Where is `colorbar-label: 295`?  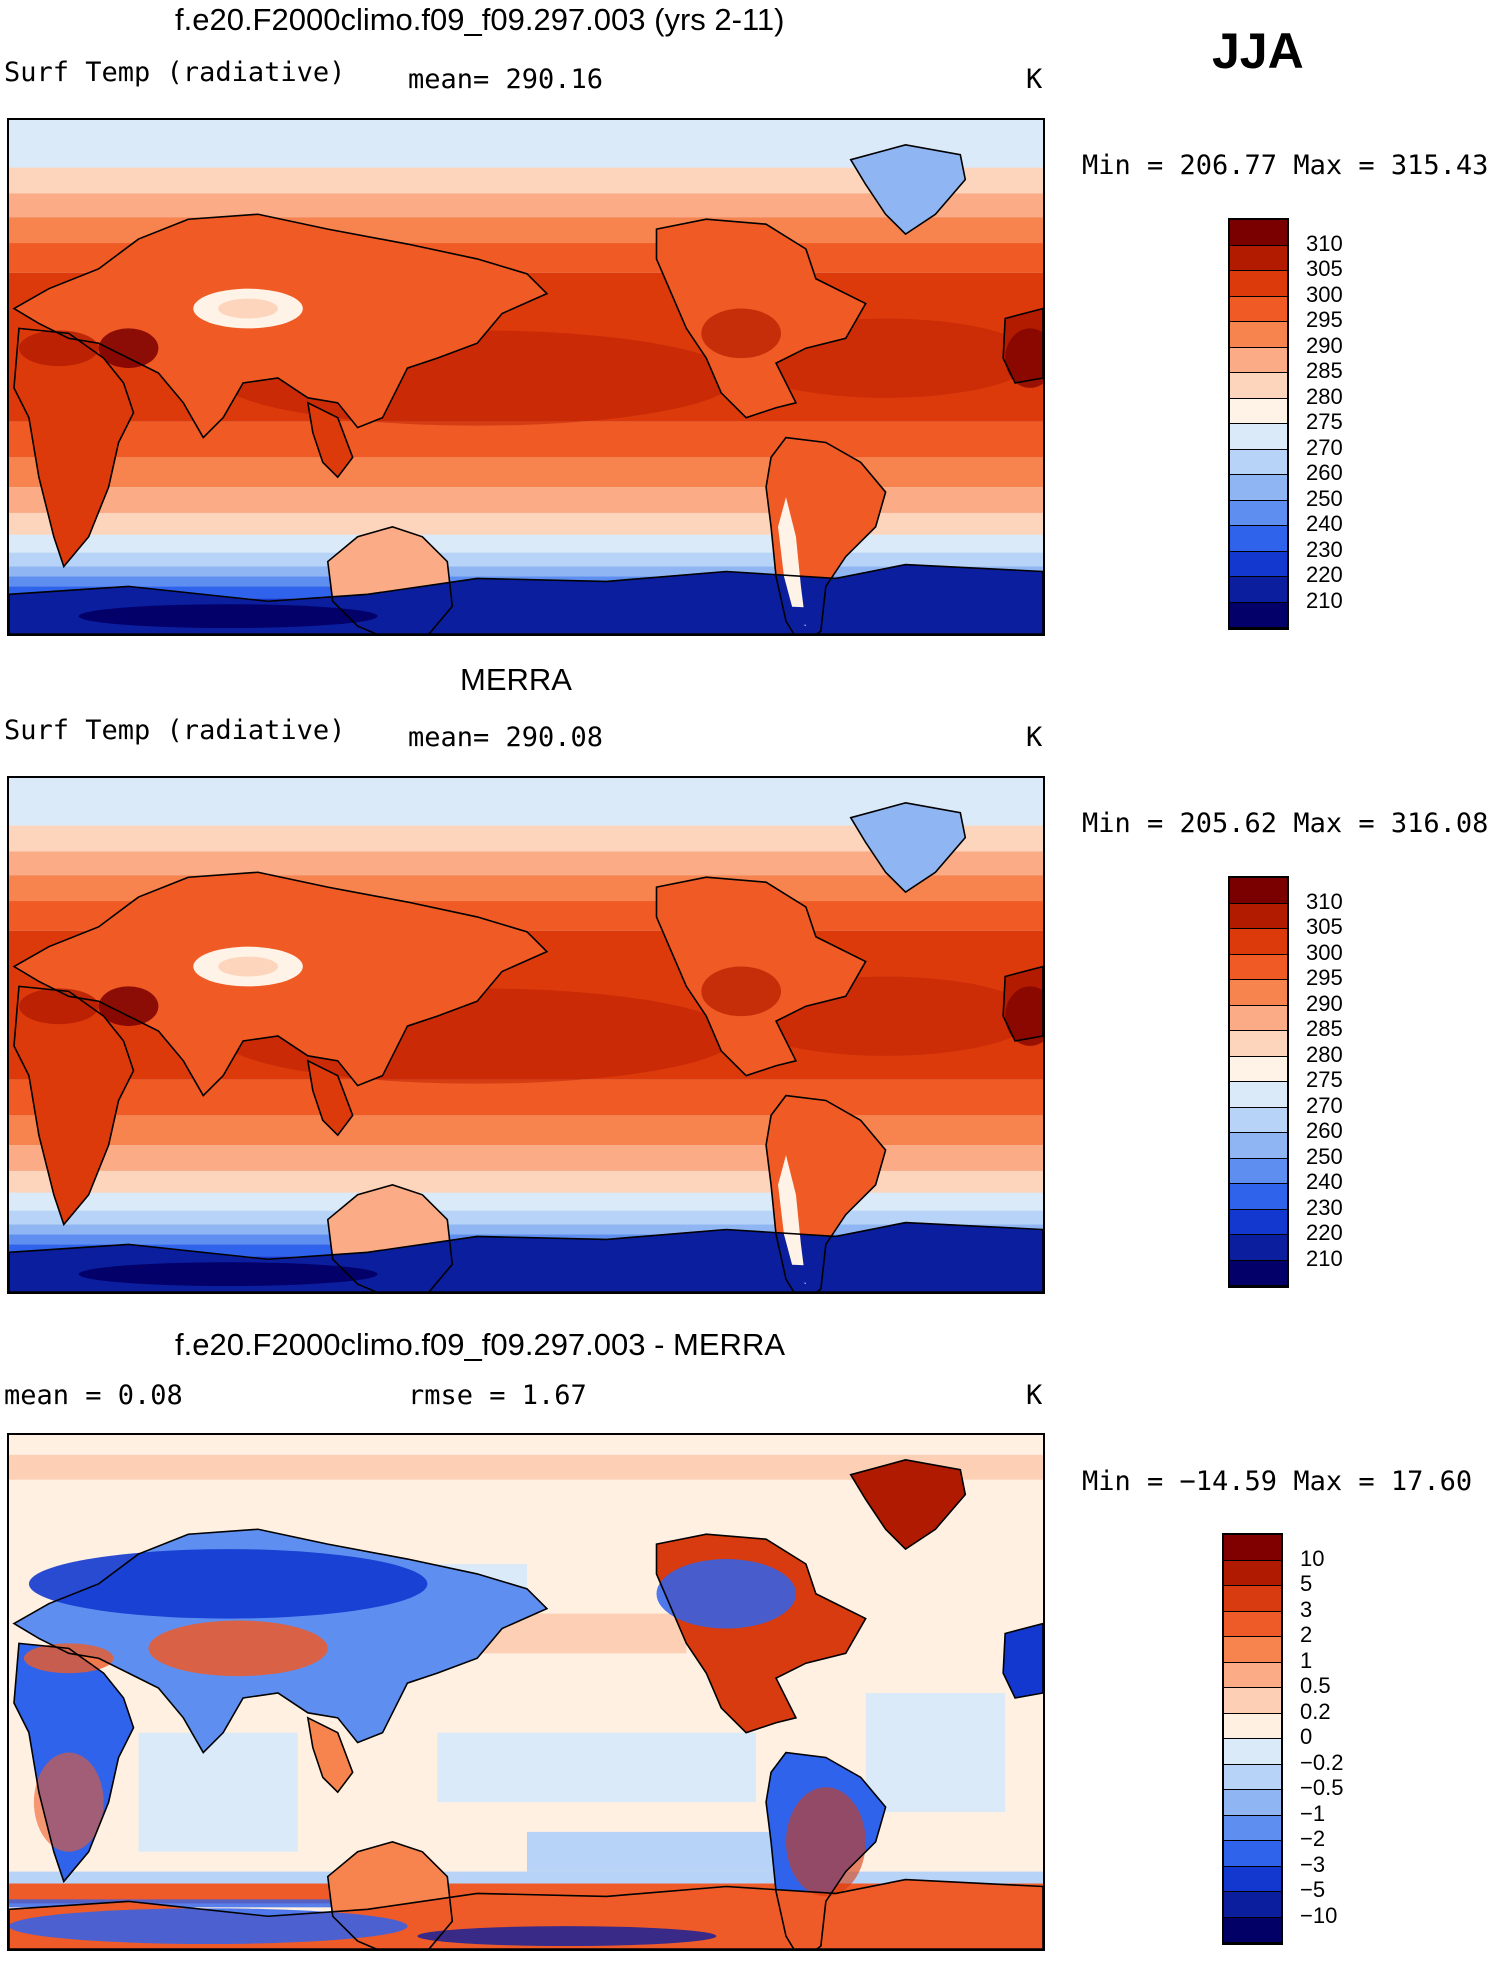
colorbar-label: 295 is located at coordinates (1324, 319).